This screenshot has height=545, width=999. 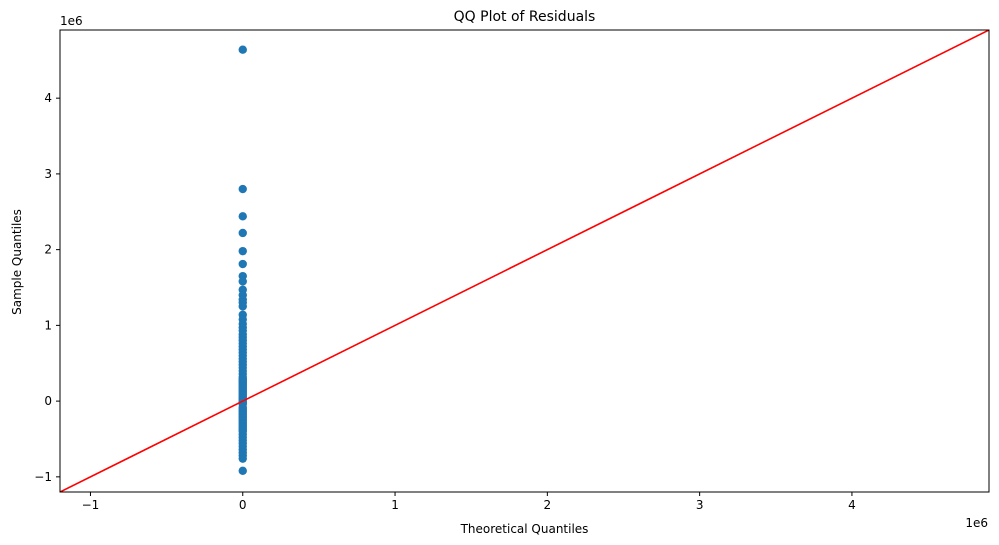 I want to click on x-tick-label: 0, so click(x=243, y=505).